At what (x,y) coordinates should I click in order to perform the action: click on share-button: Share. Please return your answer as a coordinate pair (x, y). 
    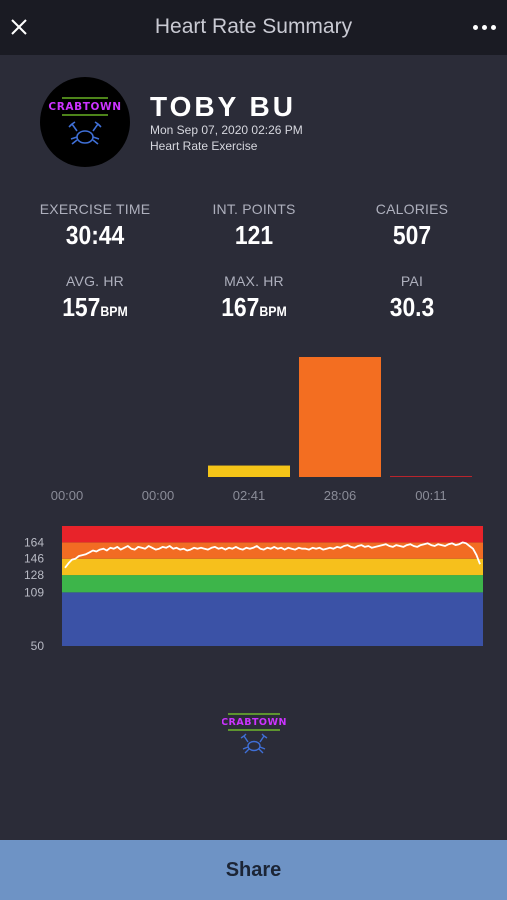
    Looking at the image, I should click on (253, 870).